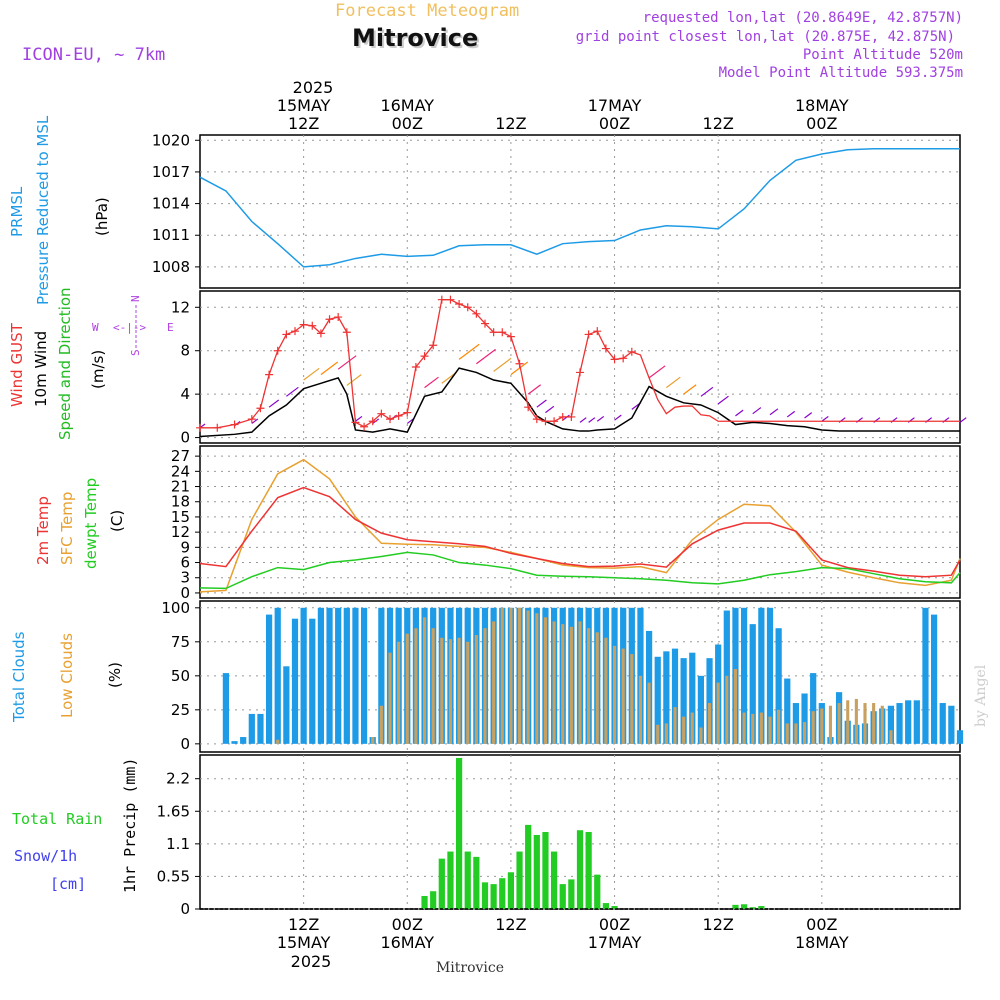 This screenshot has height=1000, width=1000. Describe the element at coordinates (185, 578) in the screenshot. I see `y-tick-label: 3` at that location.